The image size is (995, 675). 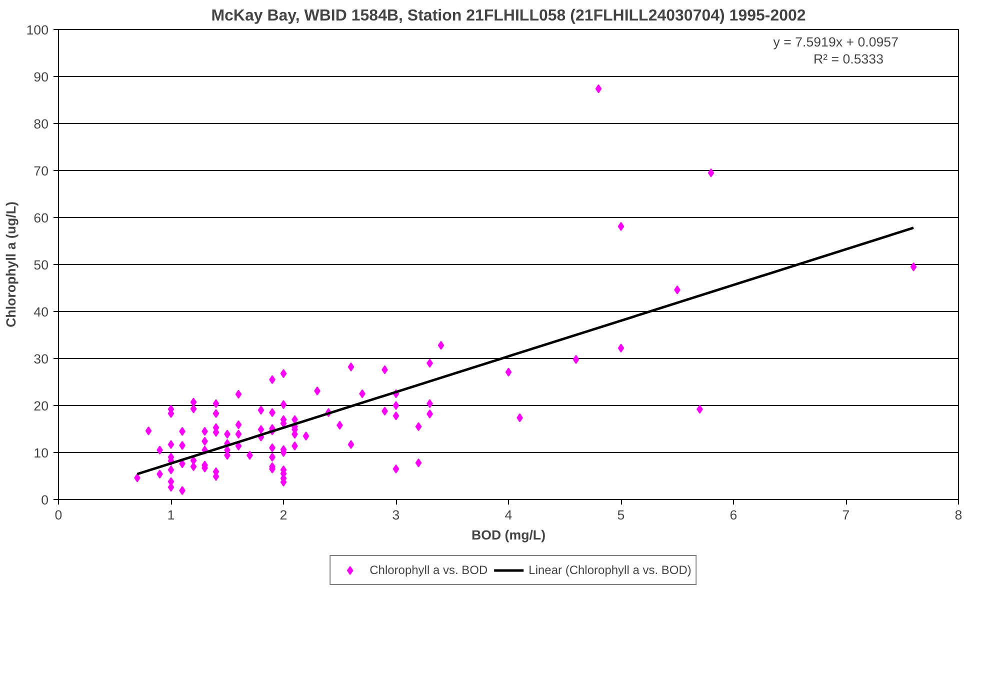 What do you see at coordinates (41, 359) in the screenshot?
I see `y-tick-label: 30` at bounding box center [41, 359].